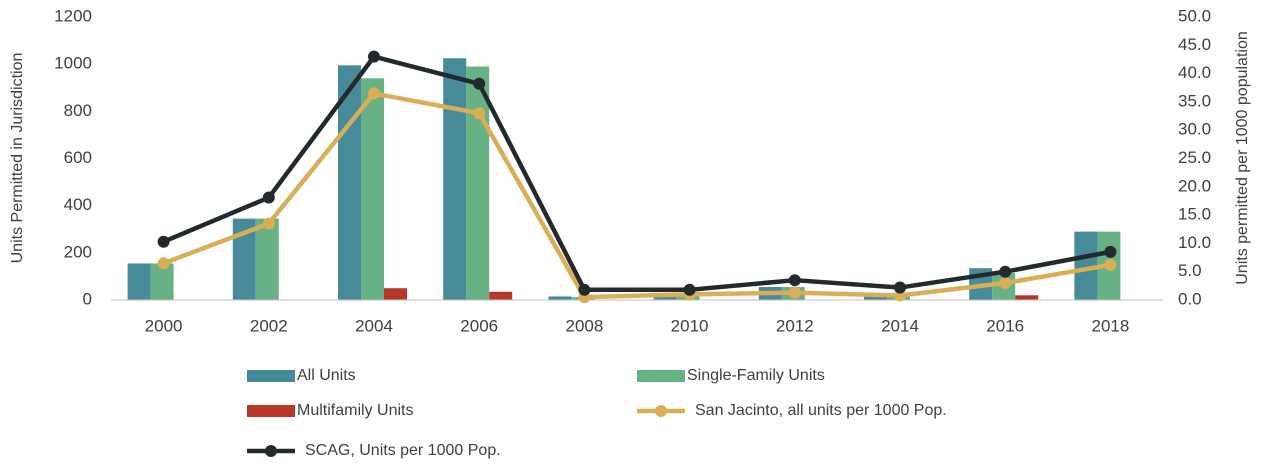  Describe the element at coordinates (821, 410) in the screenshot. I see `legend-label: San Jacinto, all units per 1000 Pop.` at that location.